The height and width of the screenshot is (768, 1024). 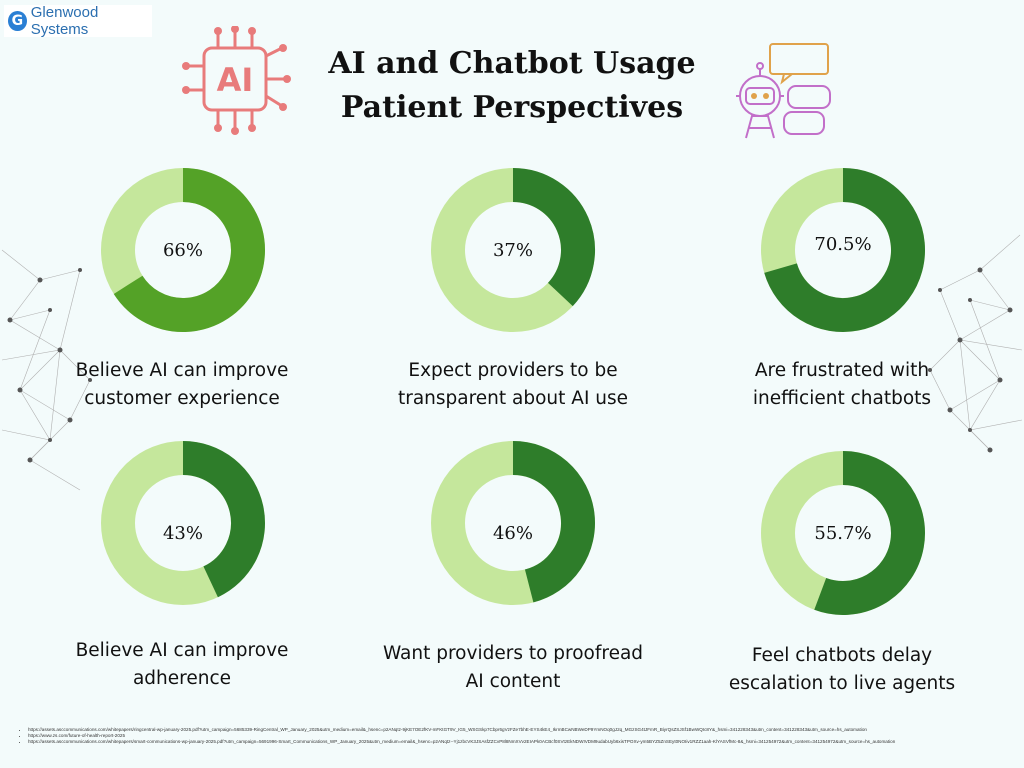 I want to click on glenwood-logo-icon: G, so click(x=17, y=21).